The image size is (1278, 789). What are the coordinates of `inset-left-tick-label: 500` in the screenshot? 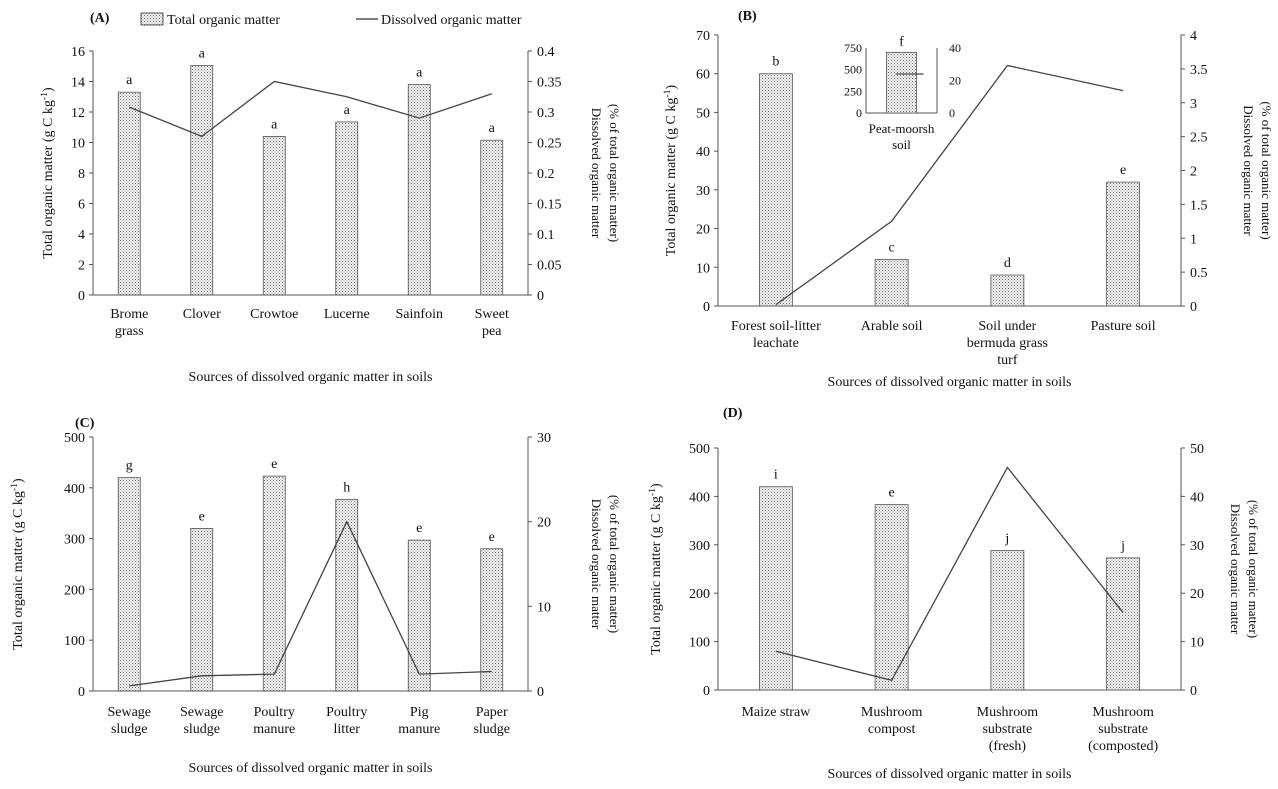 It's located at (853, 70).